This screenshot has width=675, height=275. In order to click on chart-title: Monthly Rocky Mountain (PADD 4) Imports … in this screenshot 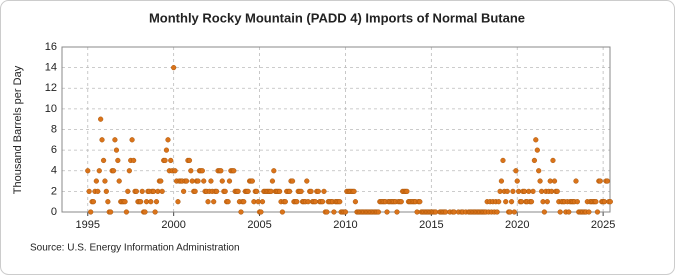, I will do `click(337, 17)`.